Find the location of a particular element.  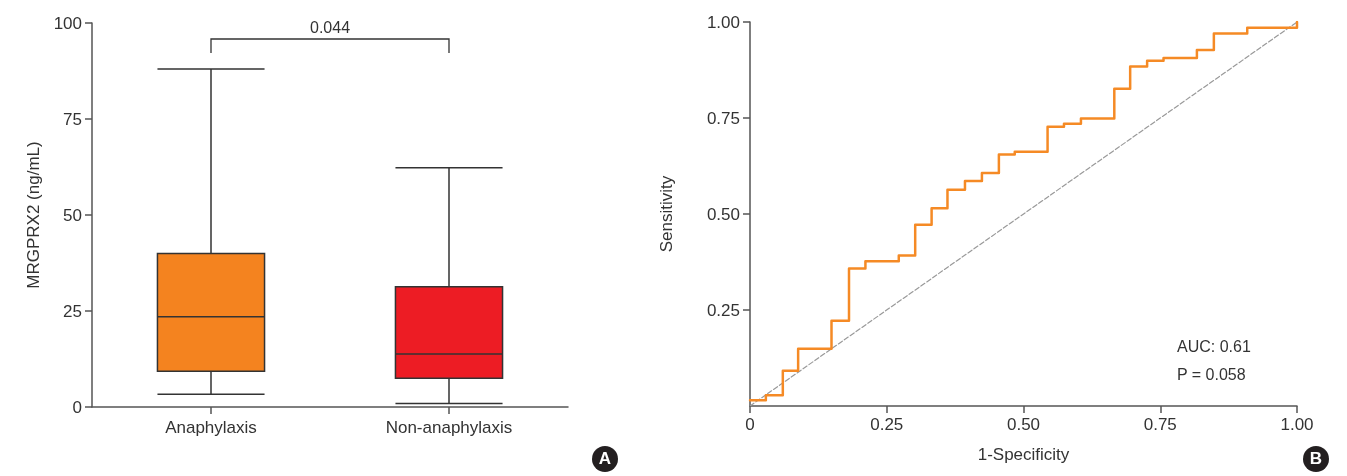

y-tick-label: 1.00 is located at coordinates (723, 22).